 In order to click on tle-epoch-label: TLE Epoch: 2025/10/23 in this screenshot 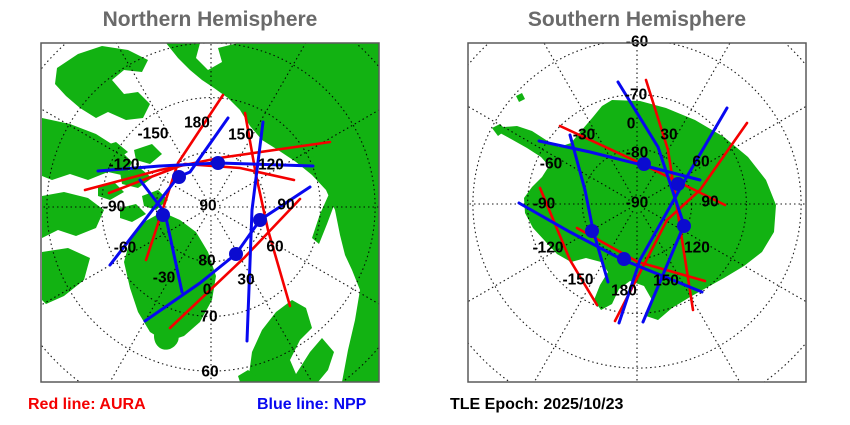, I will do `click(537, 404)`.